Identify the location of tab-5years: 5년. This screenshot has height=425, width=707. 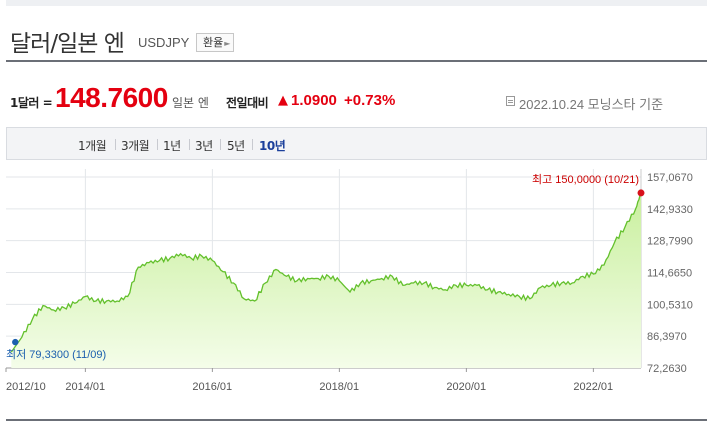
(236, 146).